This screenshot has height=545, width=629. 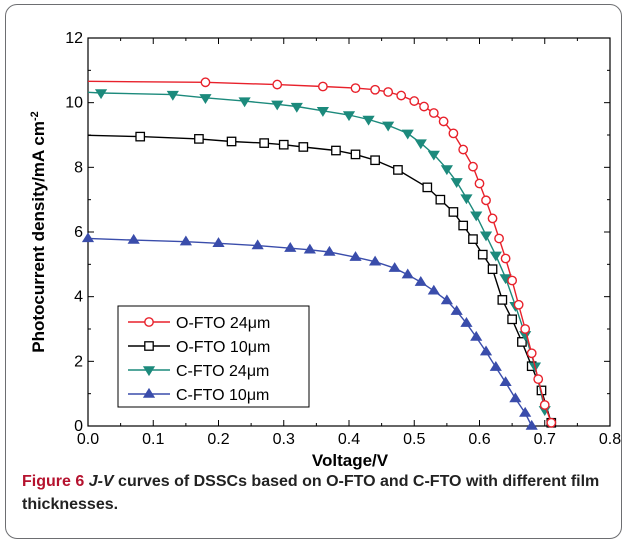 What do you see at coordinates (78, 167) in the screenshot?
I see `y-tick-label: 8` at bounding box center [78, 167].